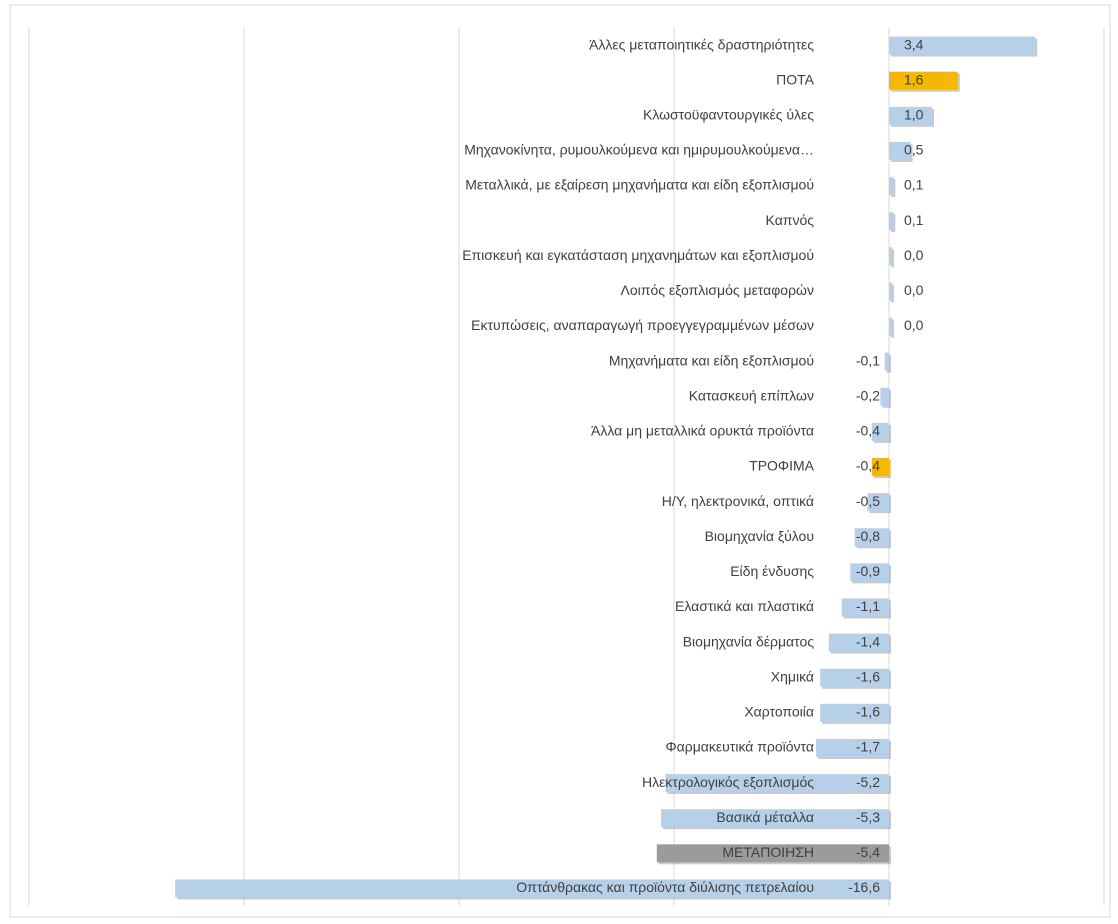 Image resolution: width=1118 pixels, height=924 pixels. Describe the element at coordinates (728, 115) in the screenshot. I see `category-label: Κλωστοϋφαντουργικές ύλες` at that location.